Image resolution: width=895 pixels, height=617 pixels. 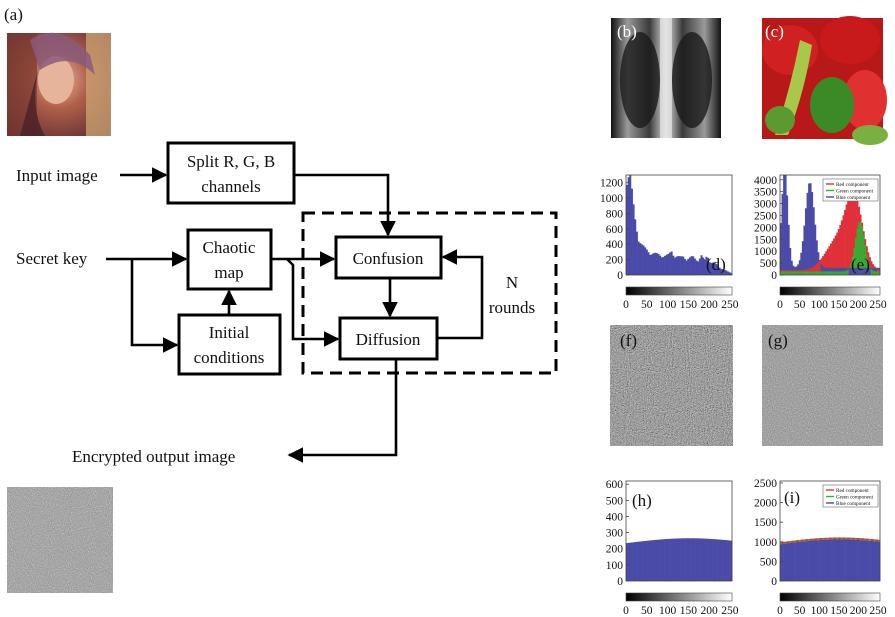 I want to click on panel-label-d: (d), so click(x=716, y=264).